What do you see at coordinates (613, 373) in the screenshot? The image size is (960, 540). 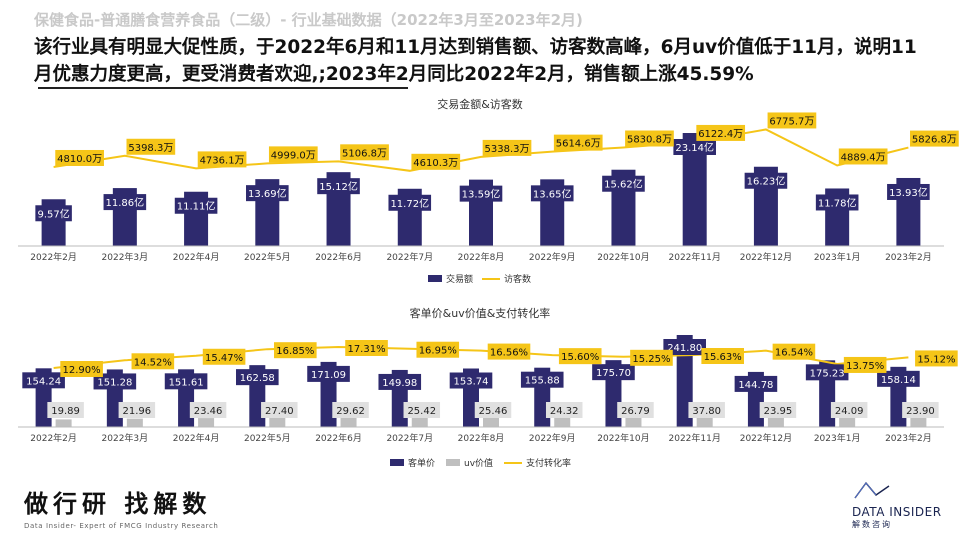 I see `bar-price-label: 175.70` at bounding box center [613, 373].